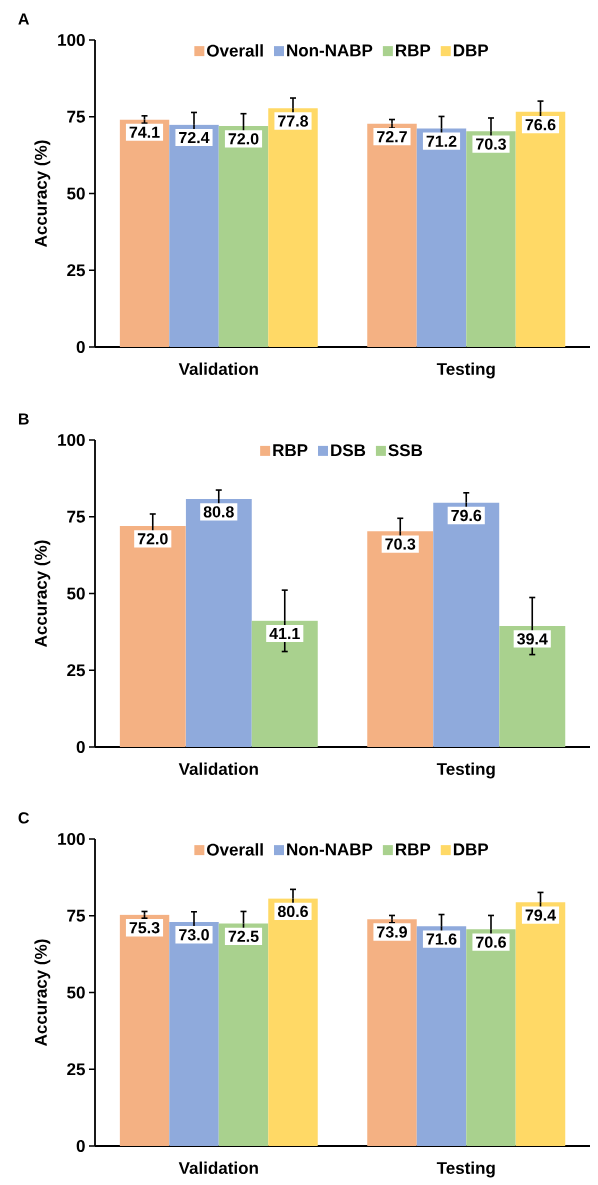 This screenshot has height=1185, width=598. What do you see at coordinates (284, 634) in the screenshot?
I see `data-label: 41.1` at bounding box center [284, 634].